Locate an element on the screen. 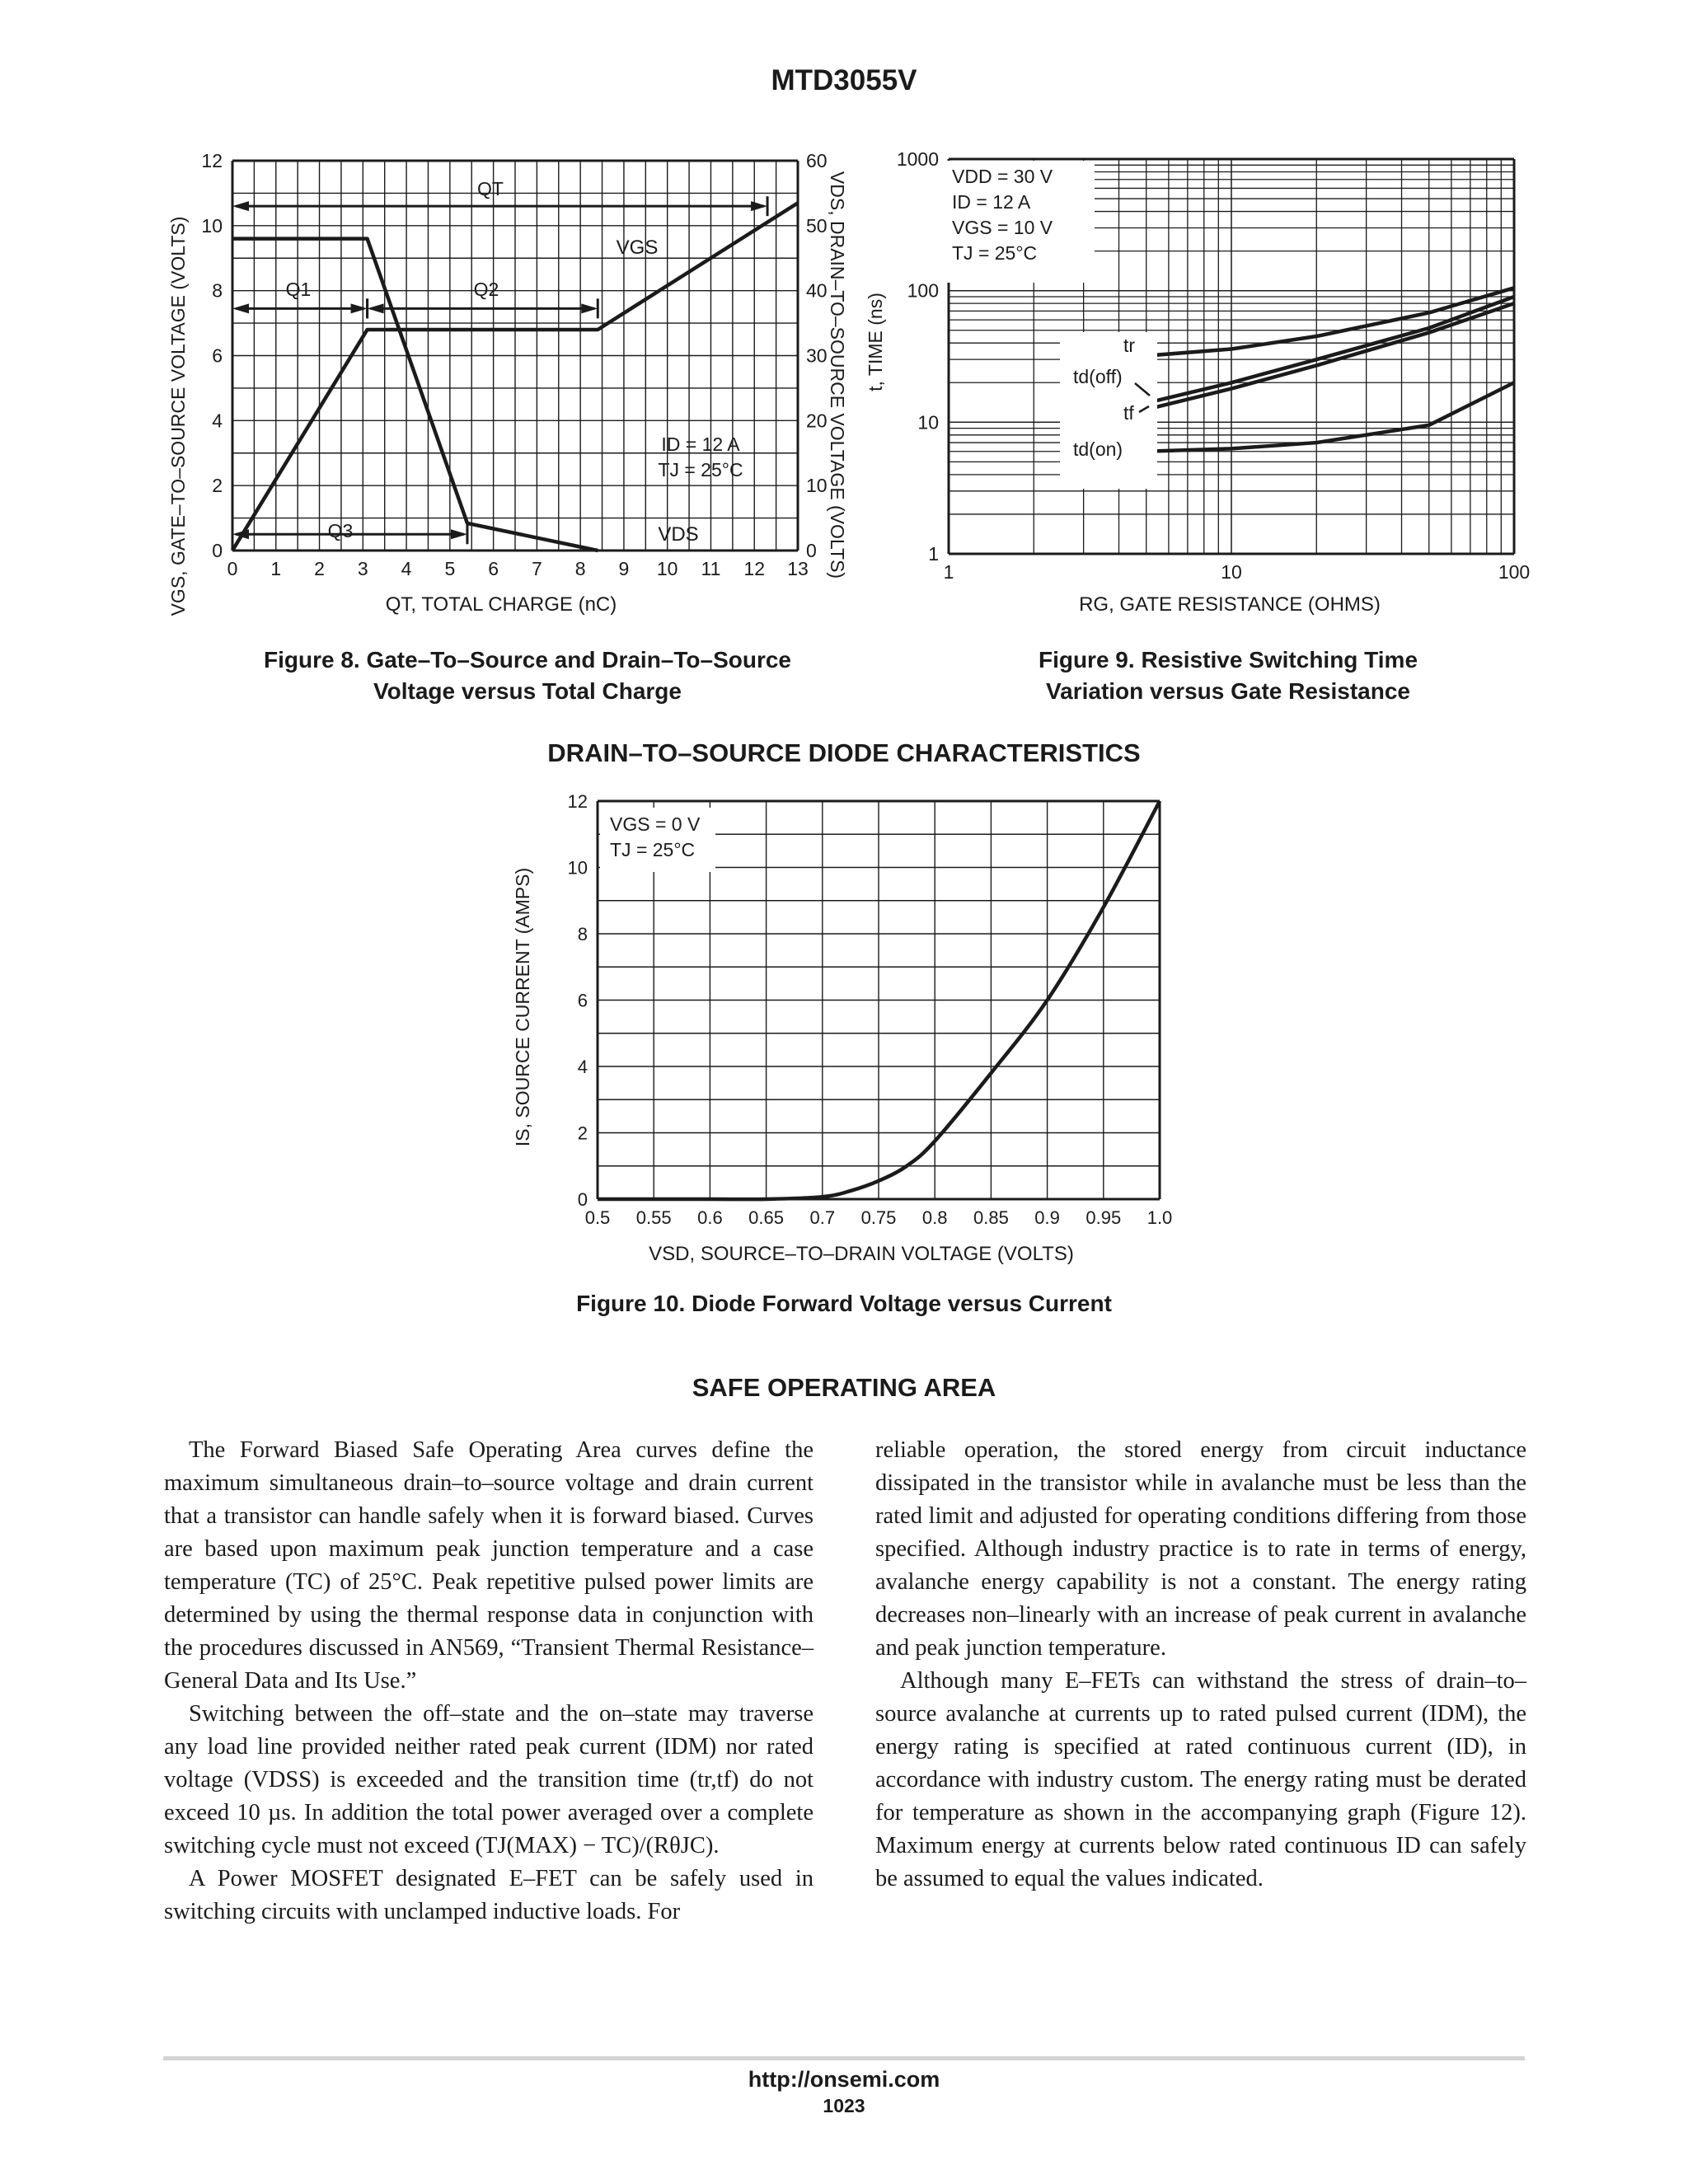 Image resolution: width=1688 pixels, height=2184 pixels. y-tick-label: 8 is located at coordinates (218, 291).